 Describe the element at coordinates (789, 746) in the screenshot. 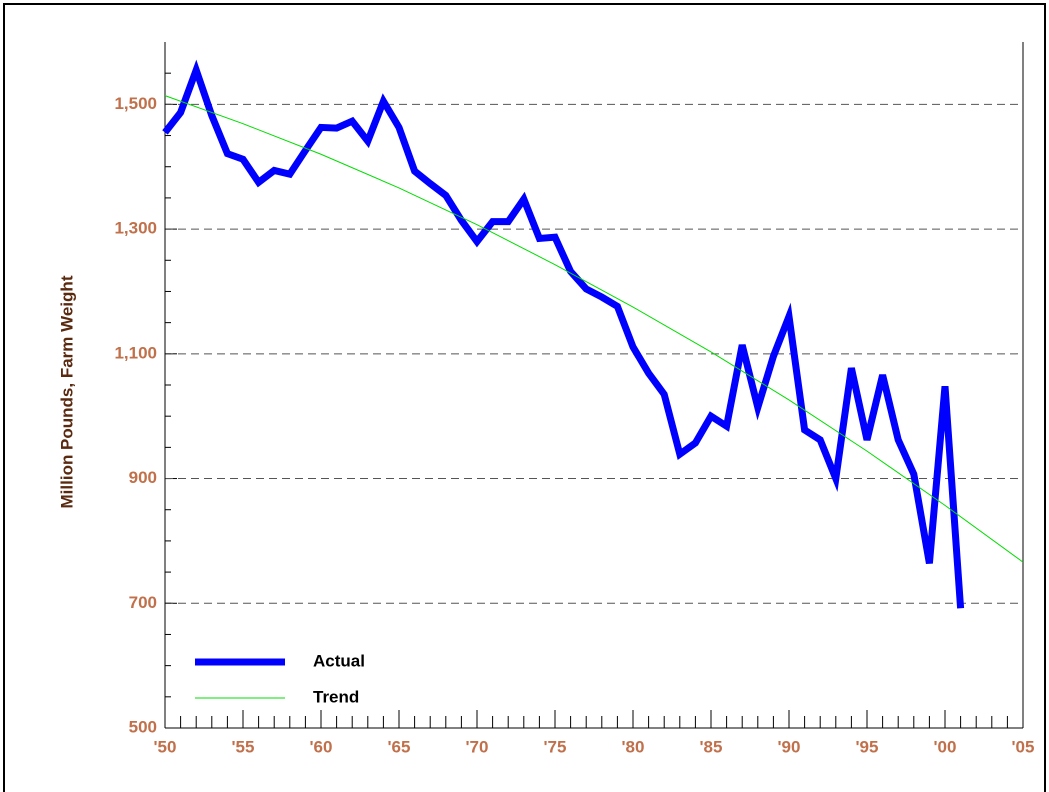

I see `x-tick-label: '90` at that location.